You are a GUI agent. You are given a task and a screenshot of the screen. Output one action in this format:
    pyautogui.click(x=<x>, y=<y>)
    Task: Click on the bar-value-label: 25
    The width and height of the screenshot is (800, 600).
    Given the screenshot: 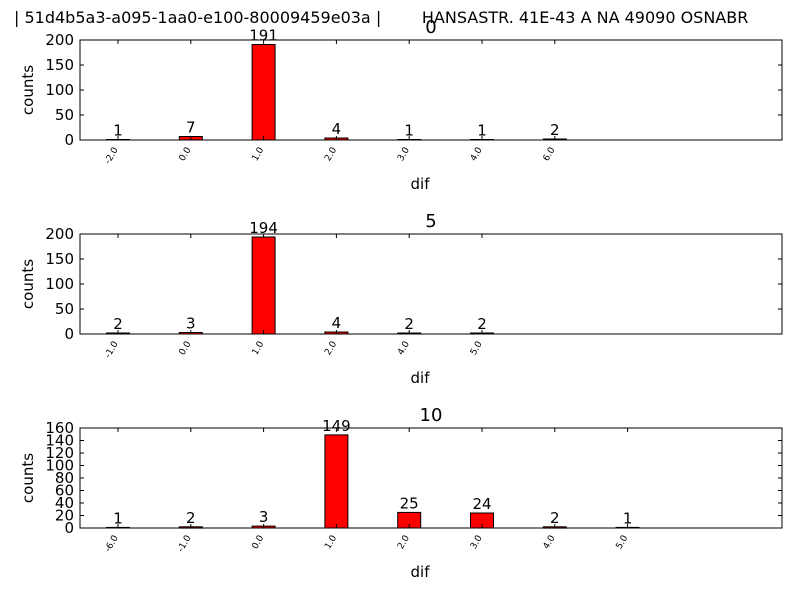 What is the action you would take?
    pyautogui.click(x=409, y=503)
    